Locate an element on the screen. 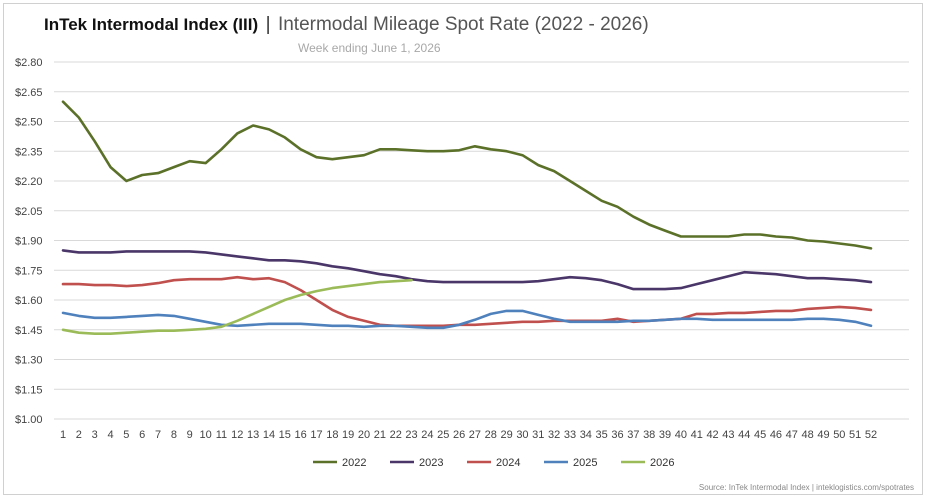 The height and width of the screenshot is (499, 928). x-tick-label: 22 is located at coordinates (396, 435).